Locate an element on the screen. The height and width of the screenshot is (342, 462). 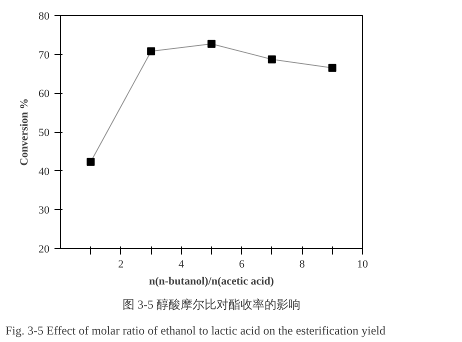
x-tick-label: 10 is located at coordinates (362, 264).